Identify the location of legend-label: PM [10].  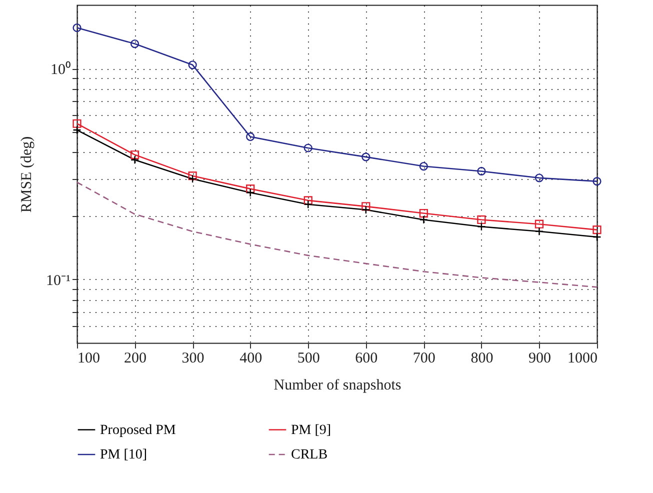
(124, 455).